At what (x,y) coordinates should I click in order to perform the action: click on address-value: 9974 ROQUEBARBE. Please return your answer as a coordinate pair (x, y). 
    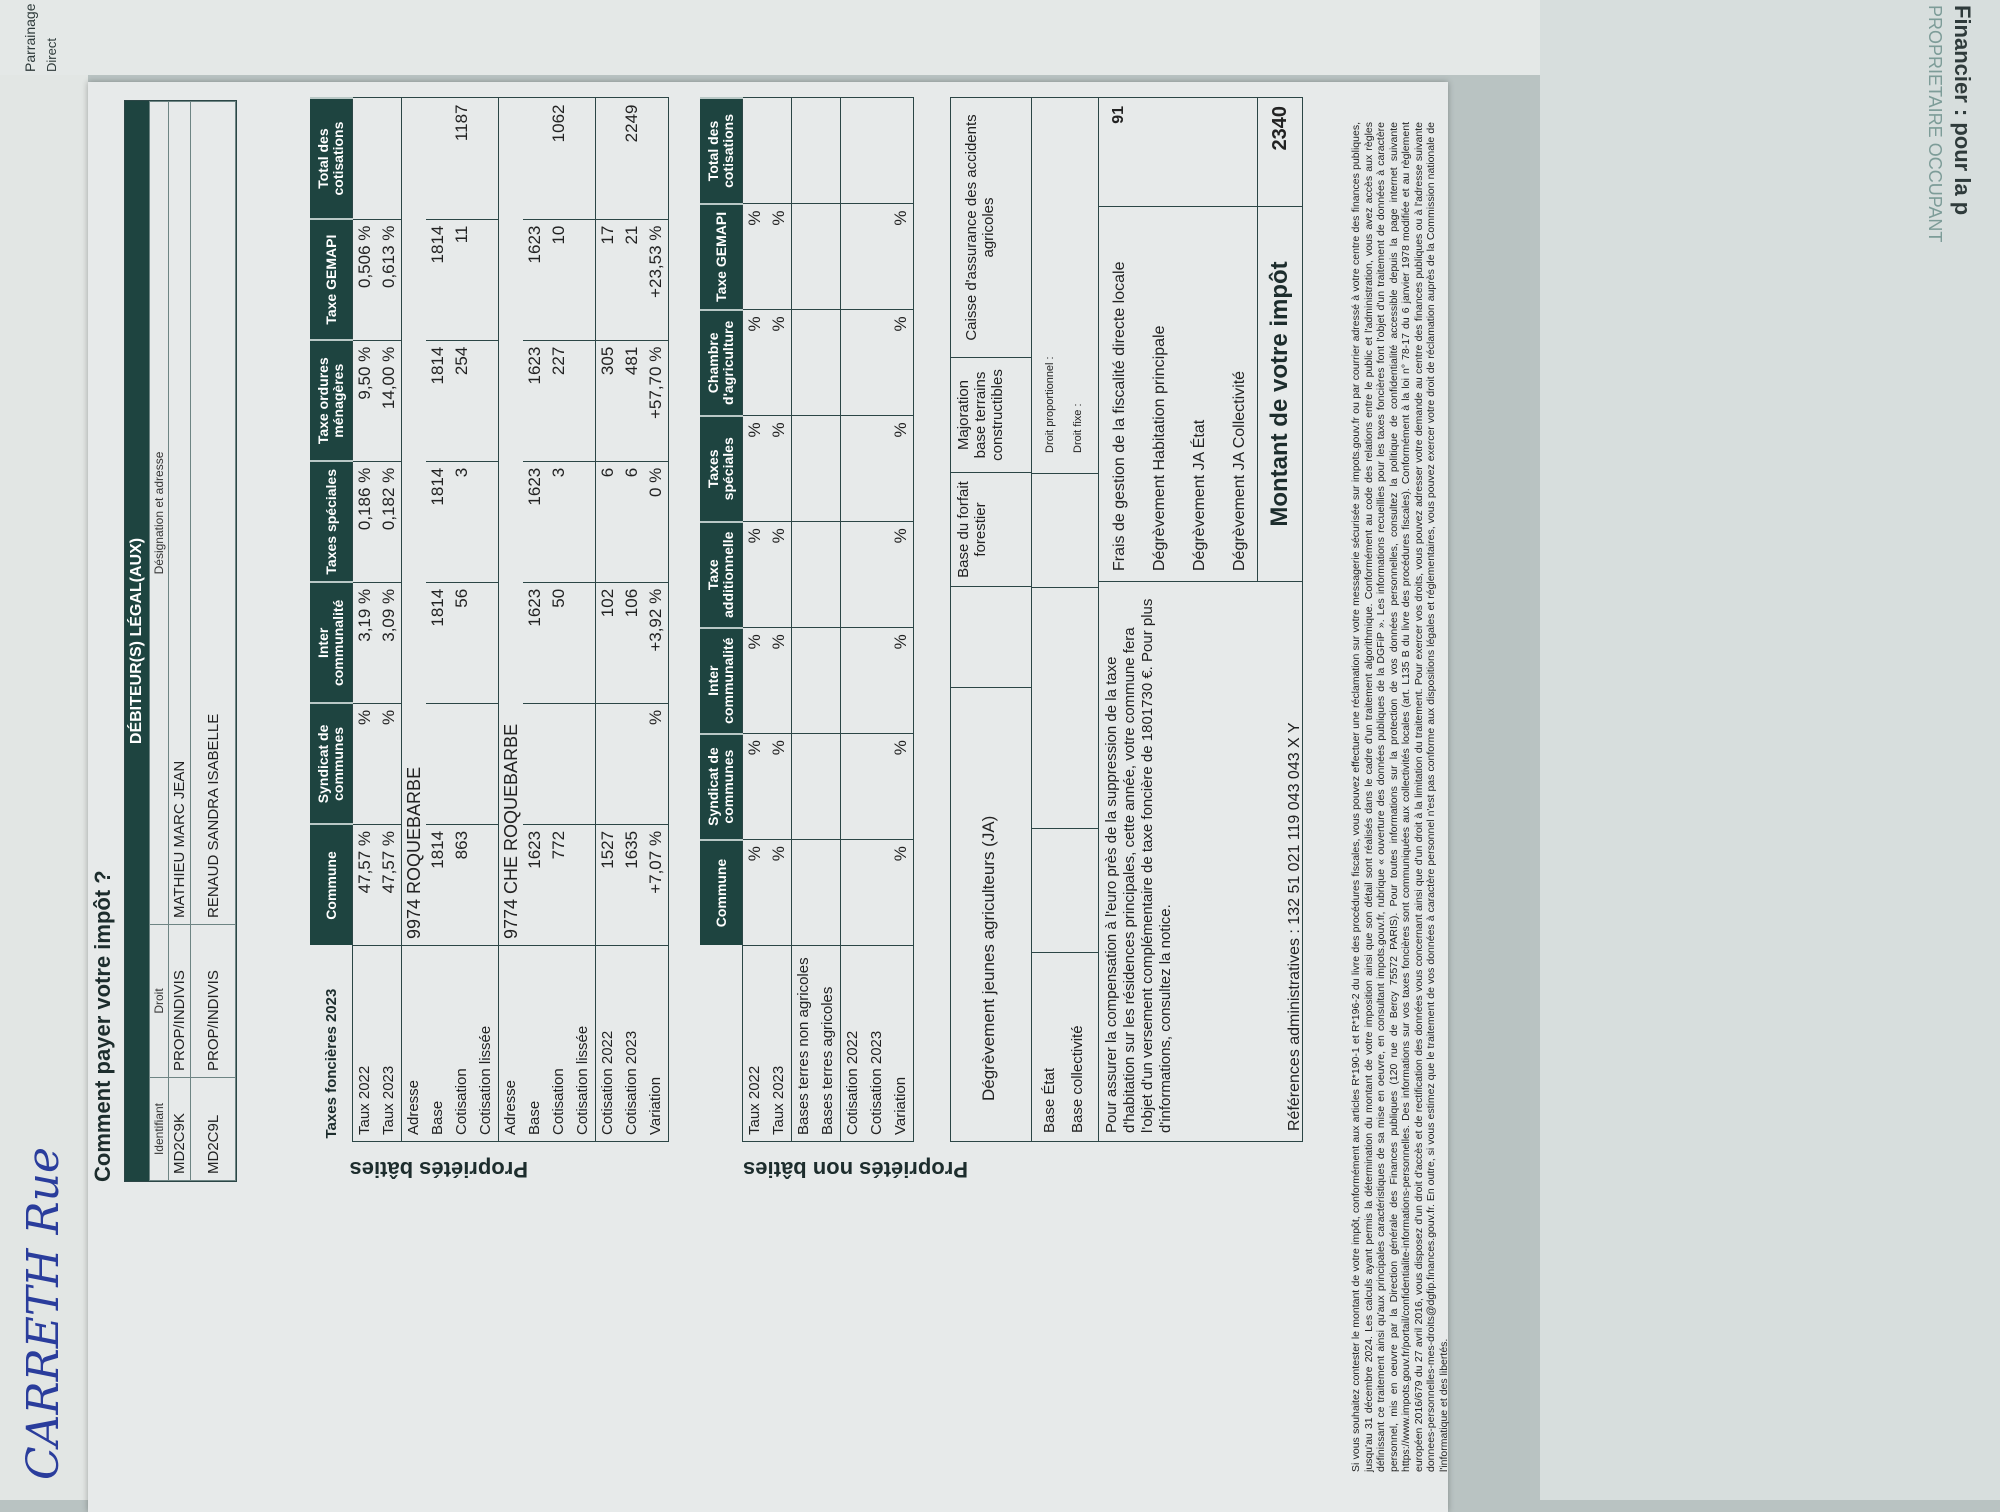
    Looking at the image, I should click on (413, 522).